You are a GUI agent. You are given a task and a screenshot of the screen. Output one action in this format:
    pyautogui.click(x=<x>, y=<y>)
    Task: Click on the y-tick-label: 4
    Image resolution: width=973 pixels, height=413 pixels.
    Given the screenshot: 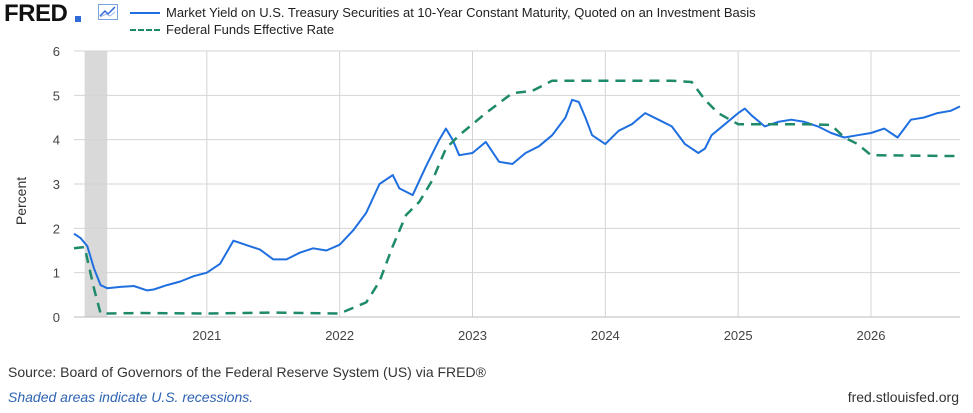 What is the action you would take?
    pyautogui.click(x=56, y=140)
    